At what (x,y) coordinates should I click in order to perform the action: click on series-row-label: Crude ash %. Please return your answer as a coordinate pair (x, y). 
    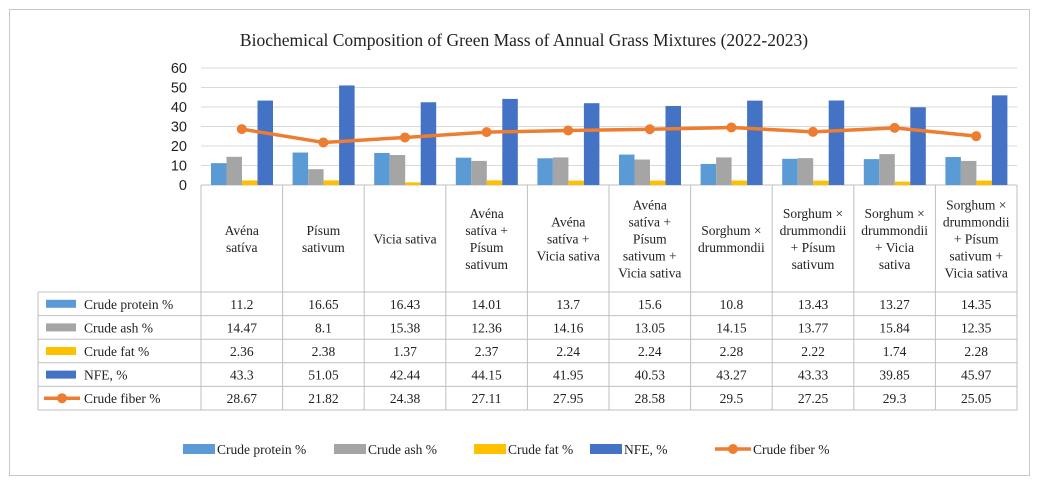
    Looking at the image, I should click on (118, 327).